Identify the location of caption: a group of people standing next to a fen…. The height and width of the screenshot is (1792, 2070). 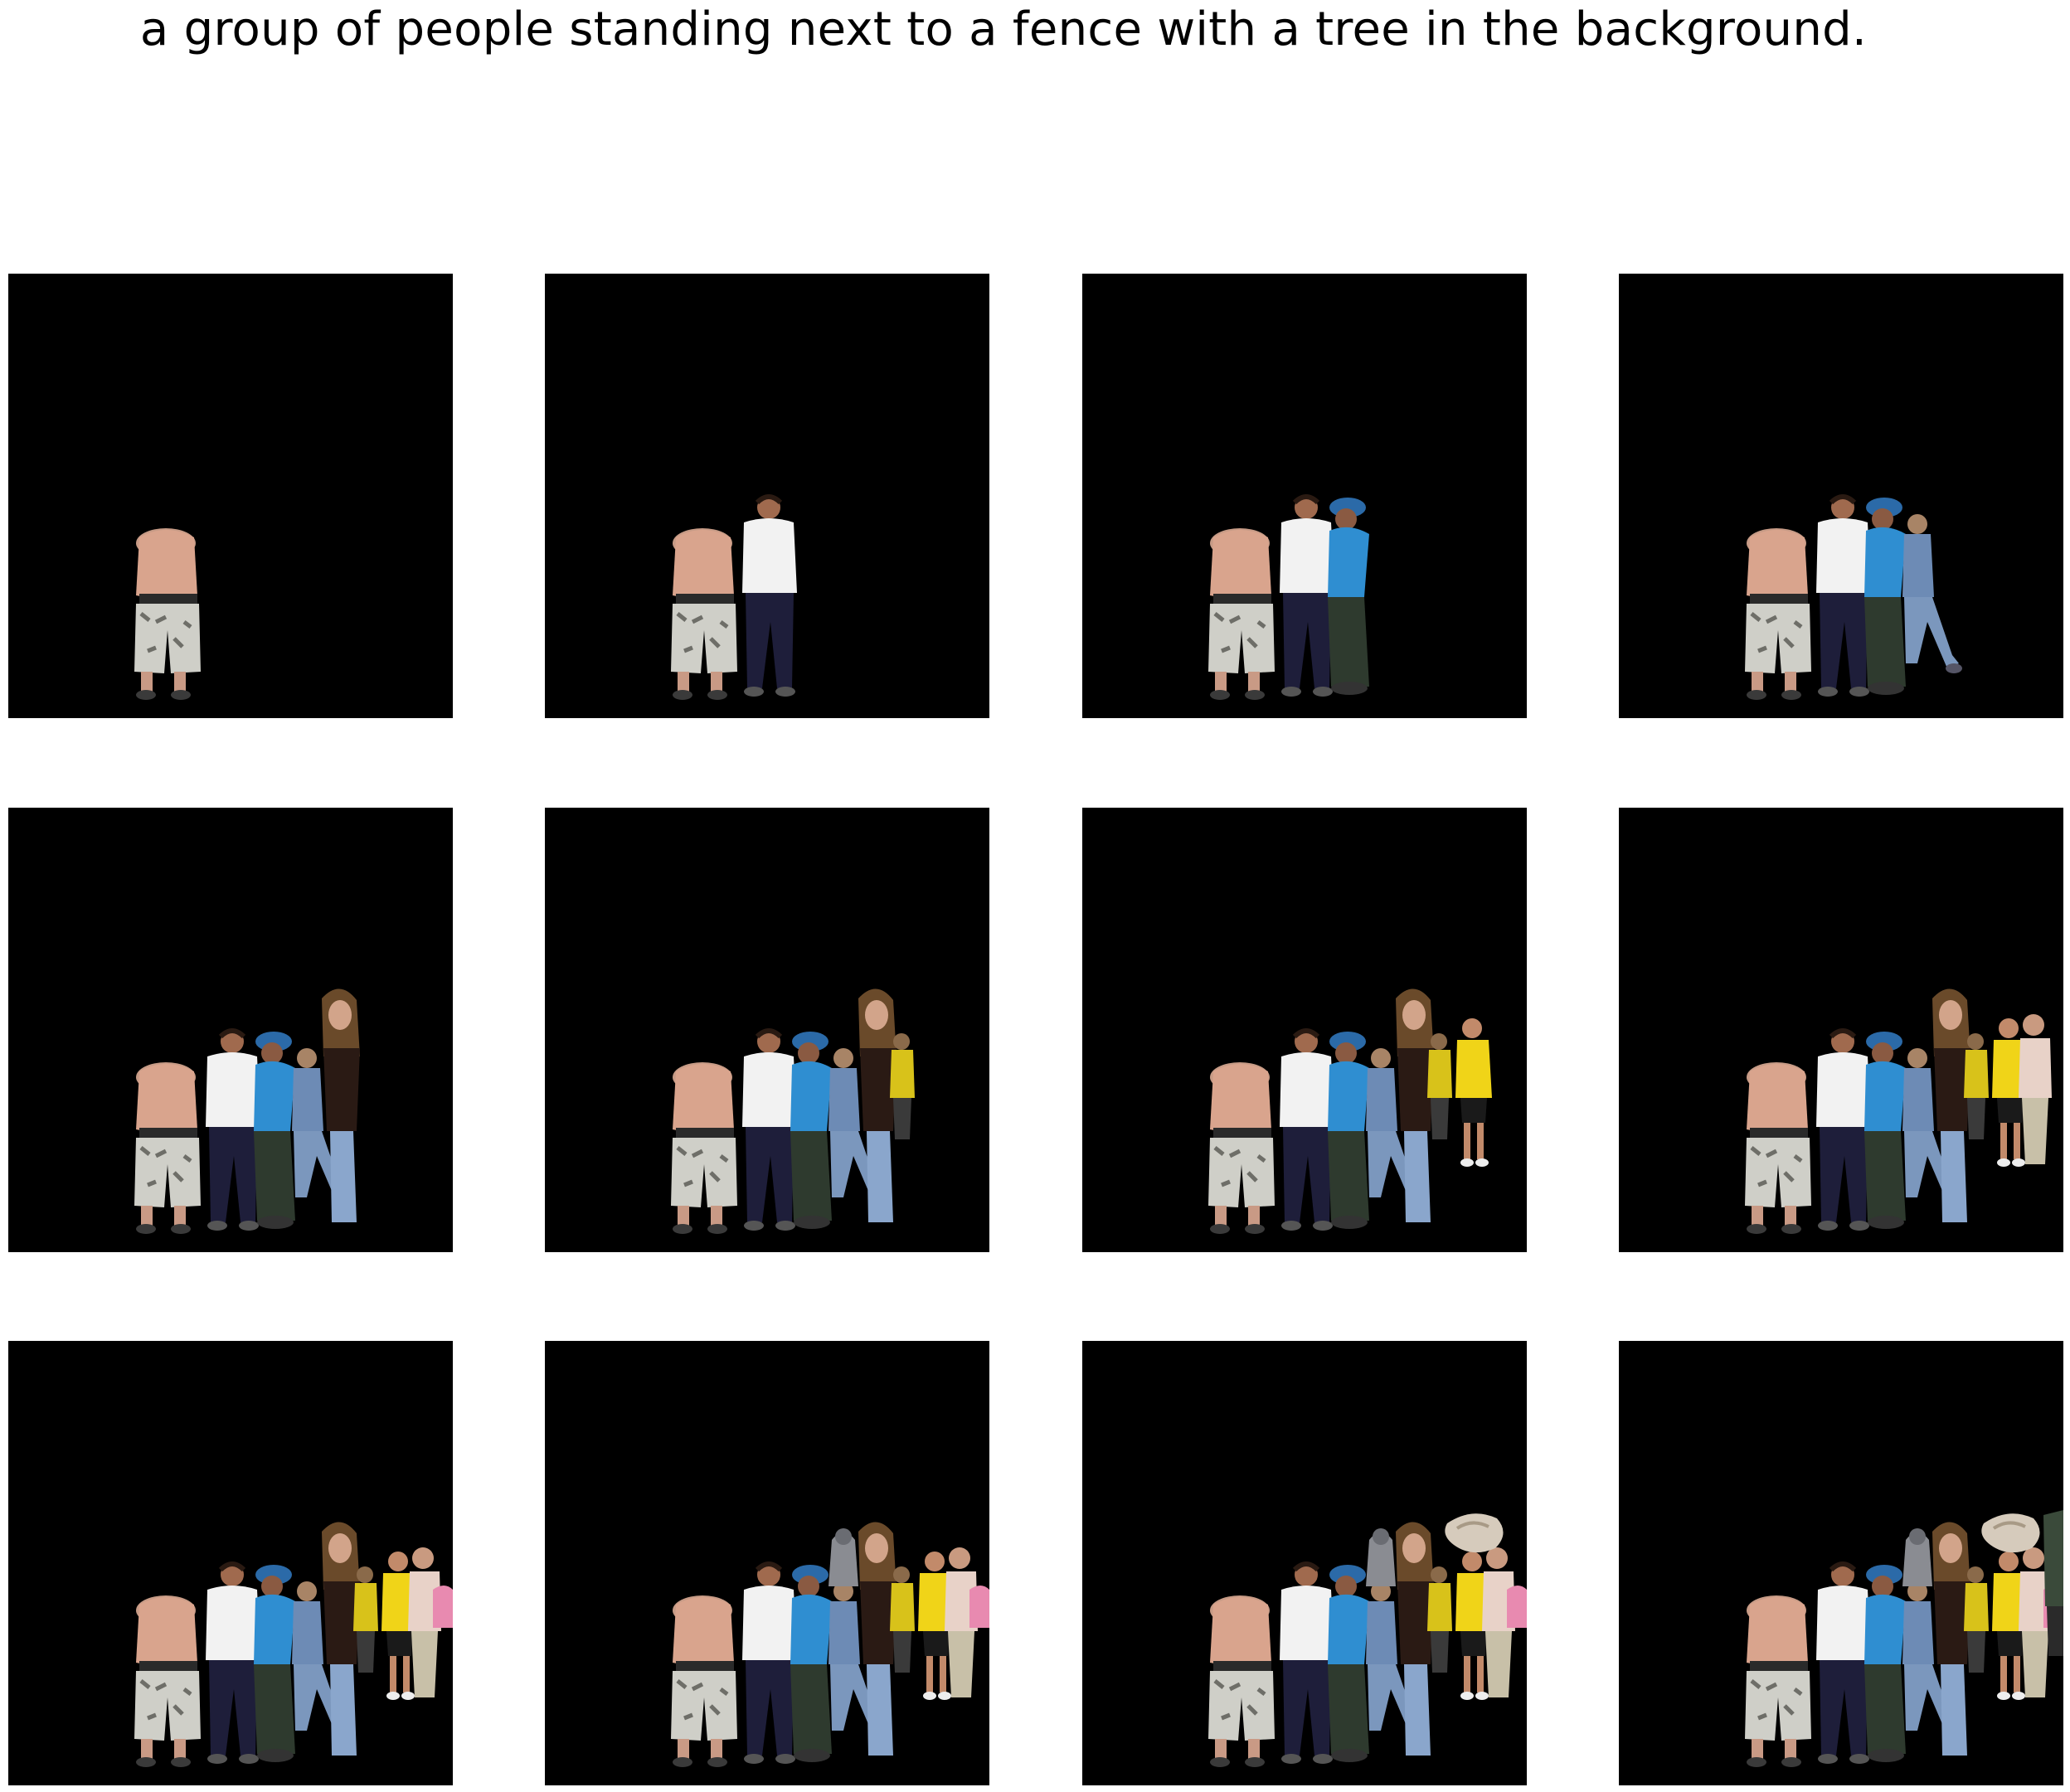
(1004, 29).